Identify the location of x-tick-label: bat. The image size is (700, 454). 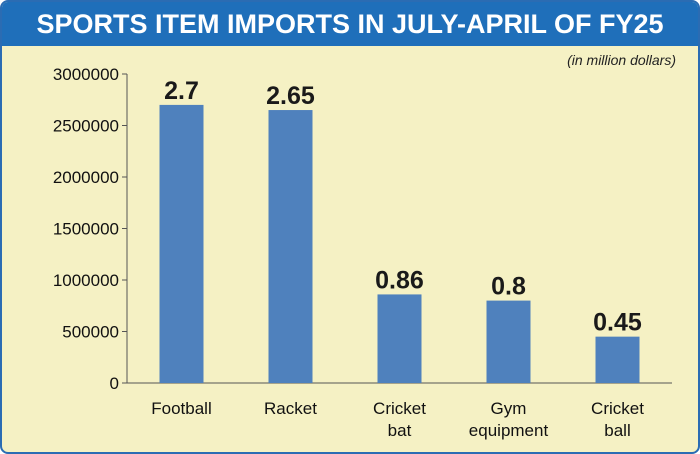
(400, 430).